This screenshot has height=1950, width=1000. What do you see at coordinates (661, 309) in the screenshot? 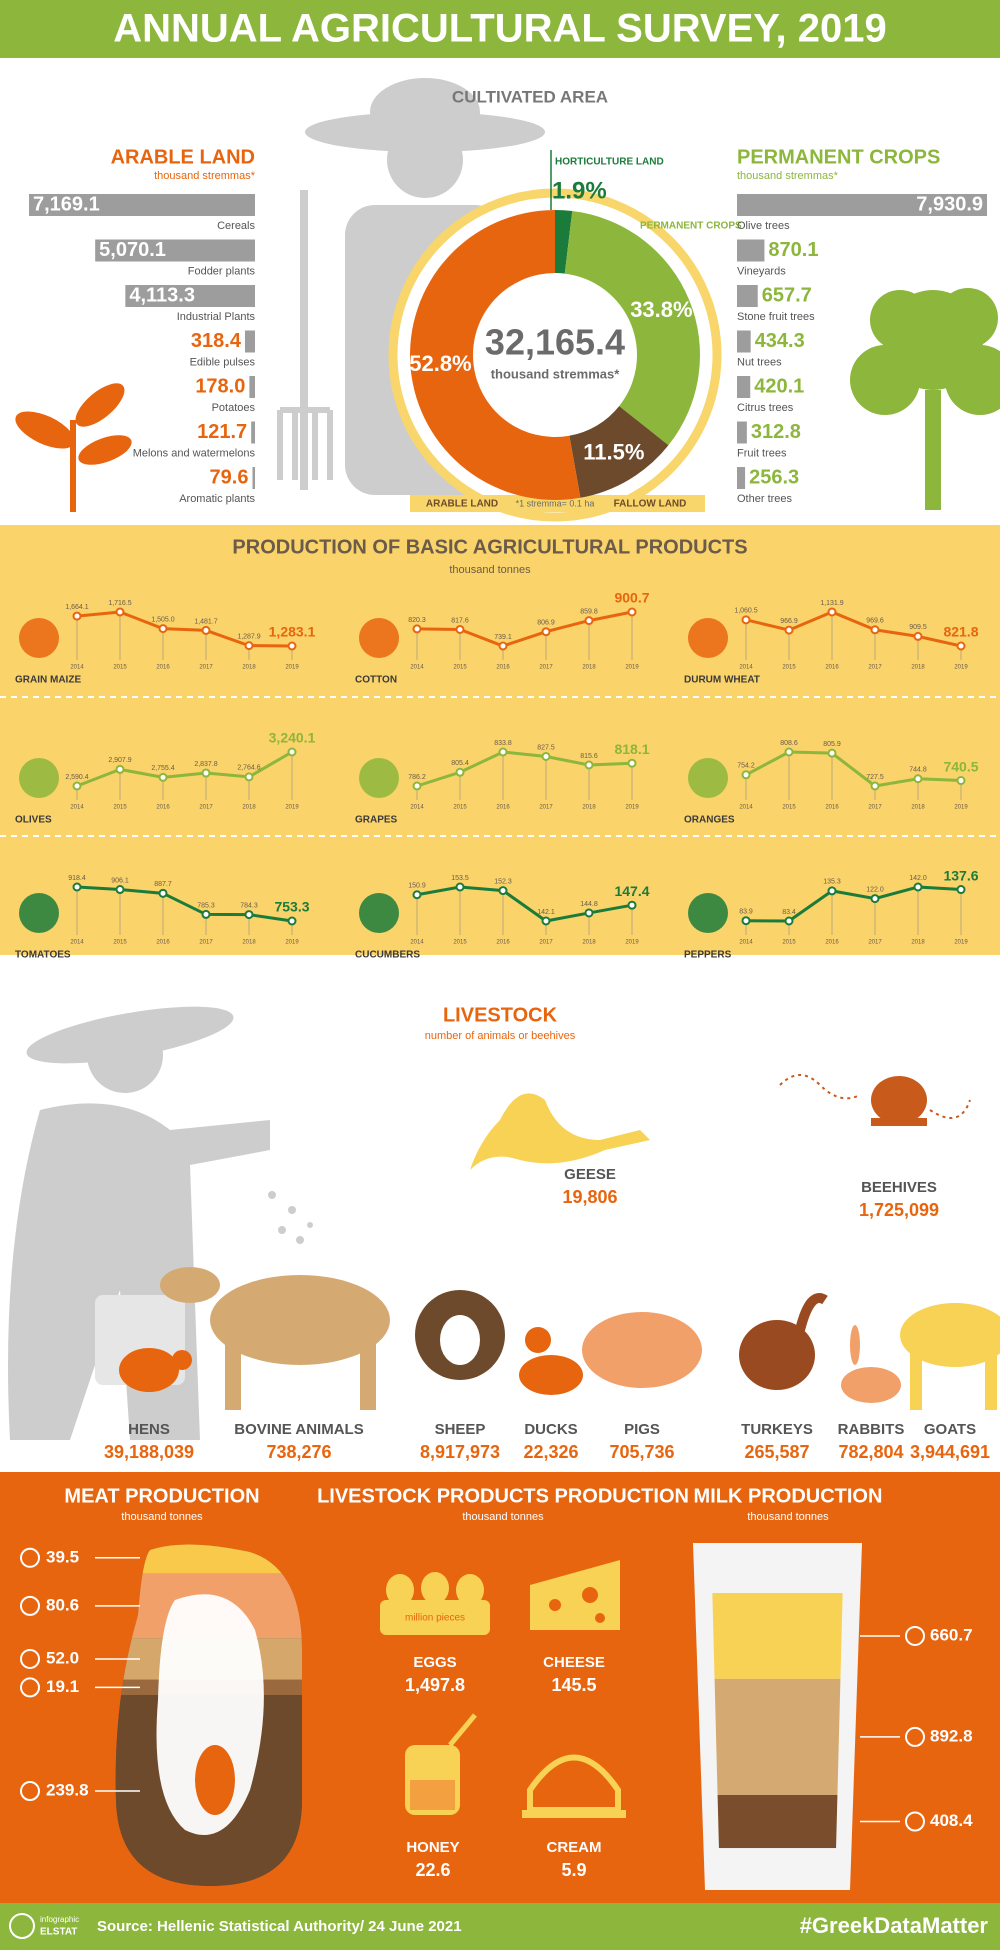
I see `segment-label: 33.8%` at bounding box center [661, 309].